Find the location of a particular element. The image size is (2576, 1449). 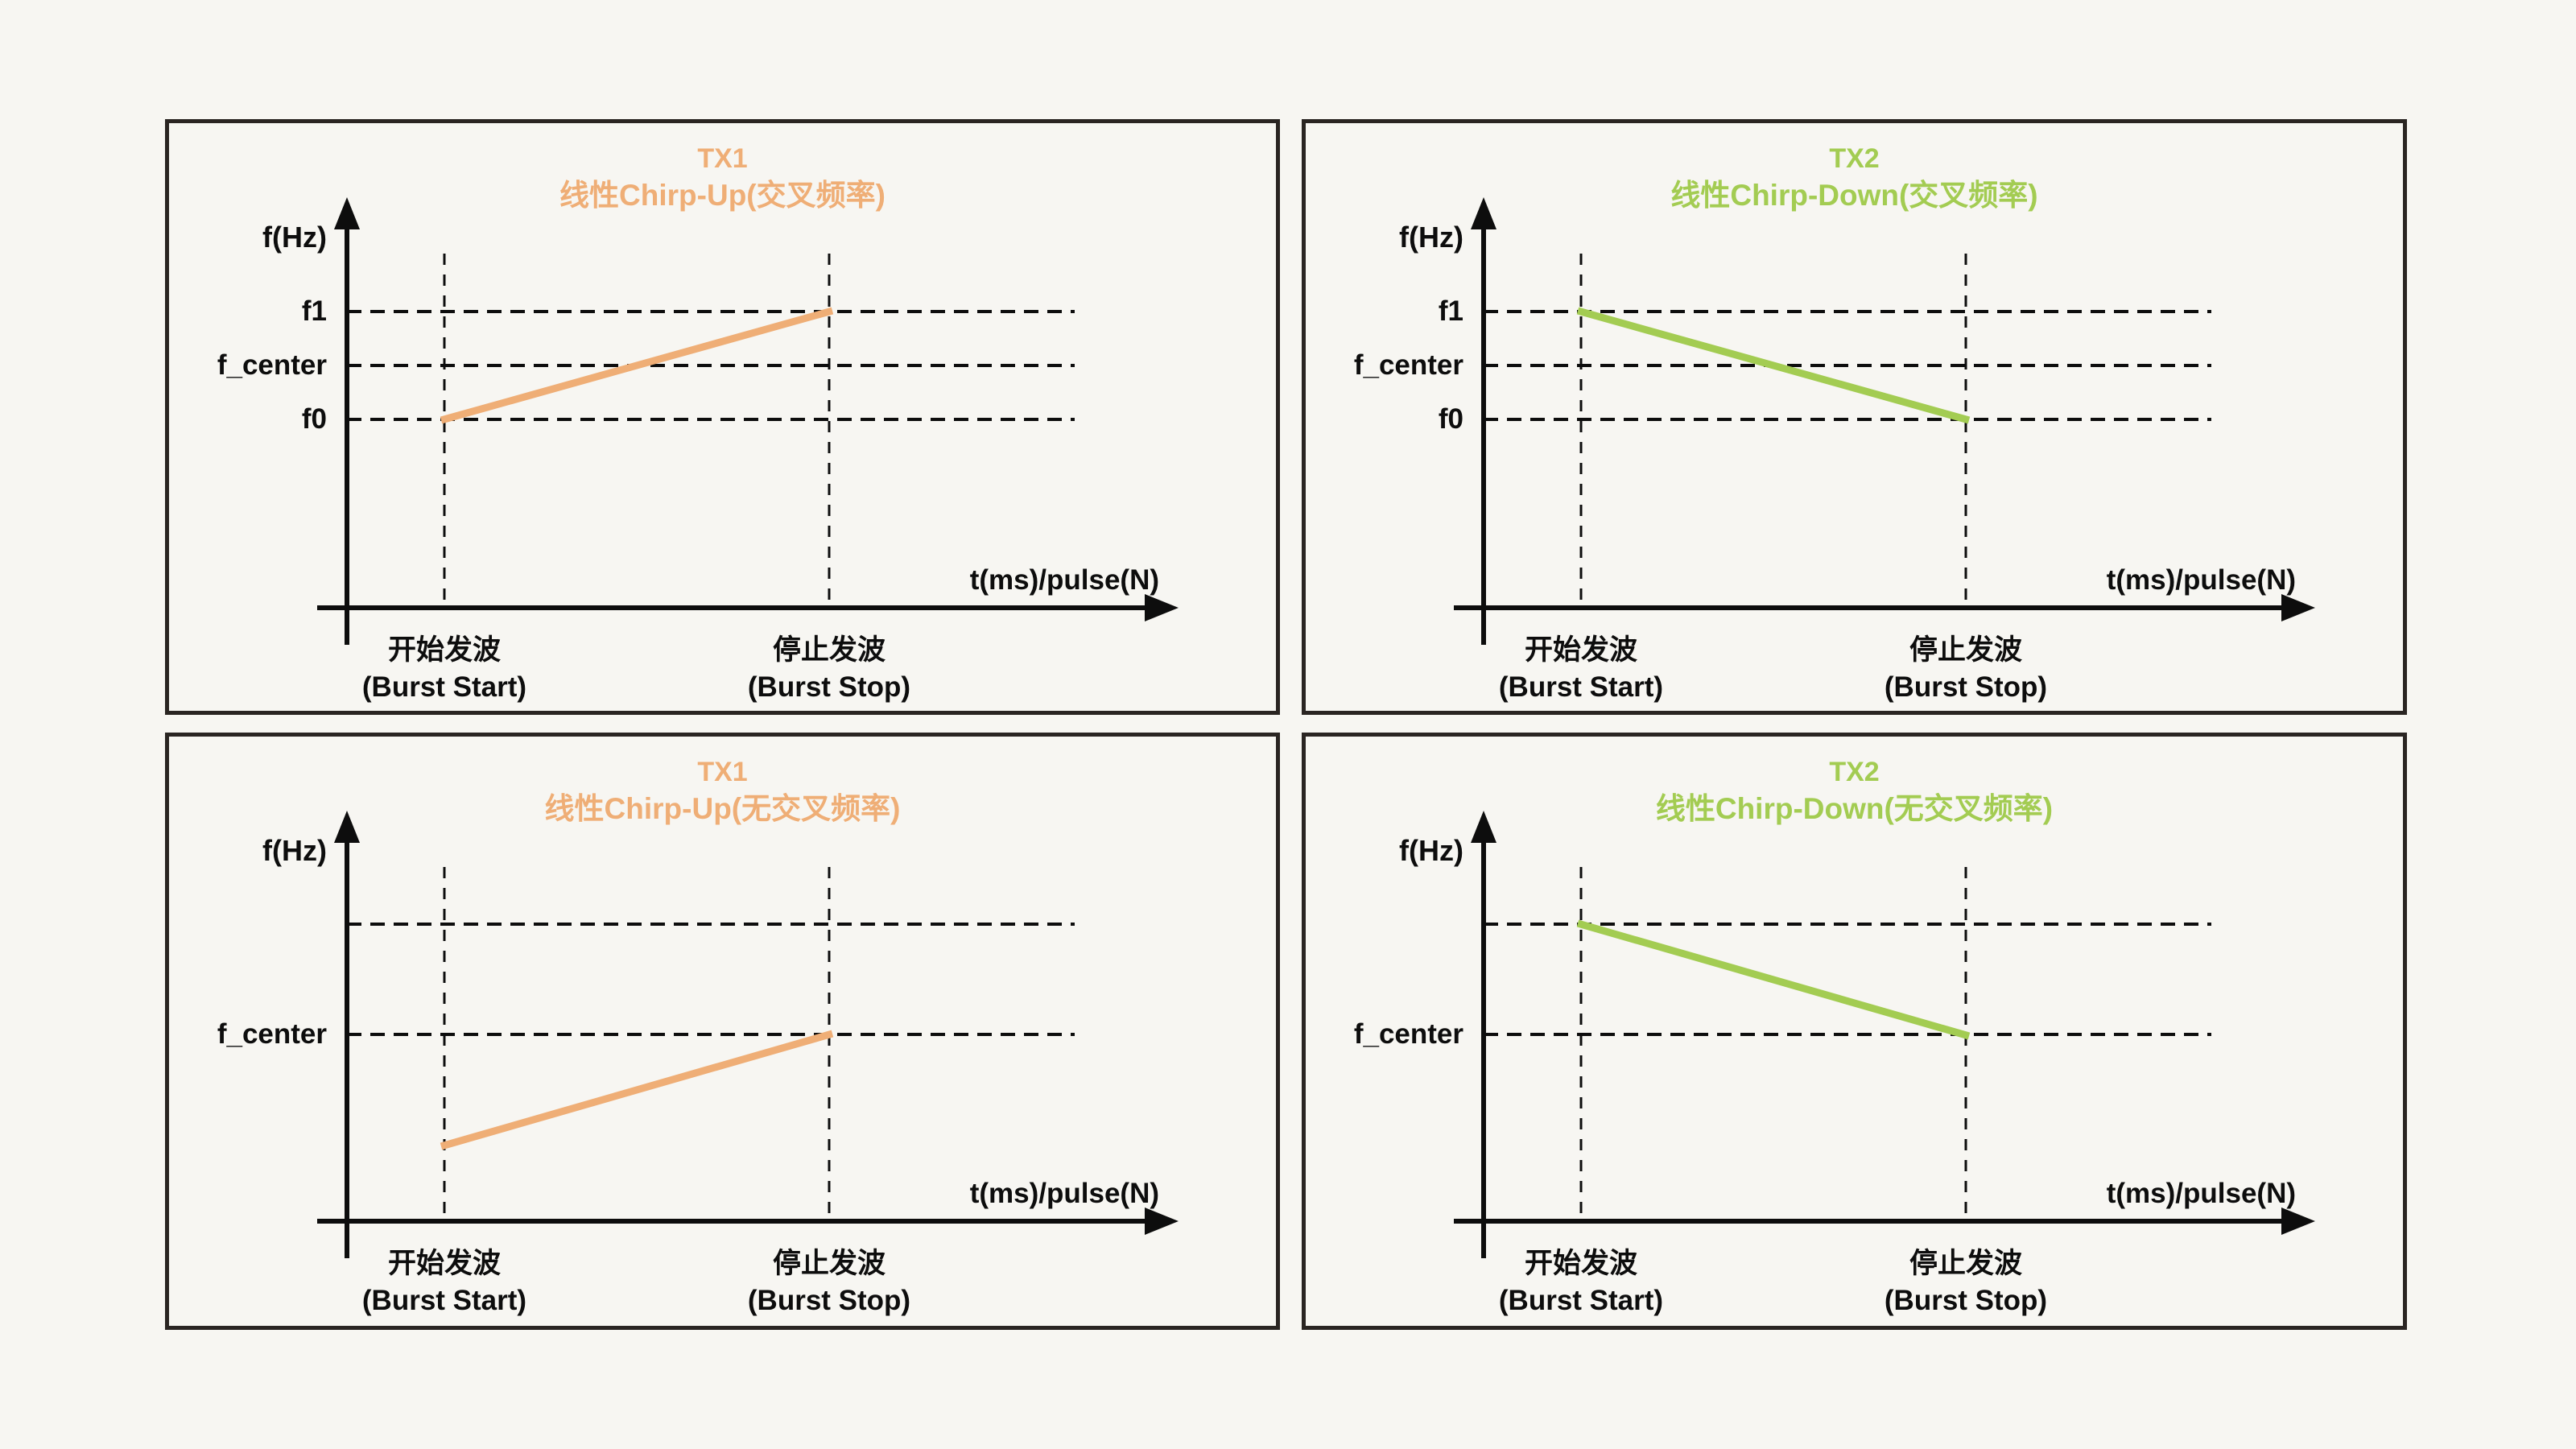

panel-subtitle: 线性Chirp-Up(无交叉频率) is located at coordinates (722, 808).